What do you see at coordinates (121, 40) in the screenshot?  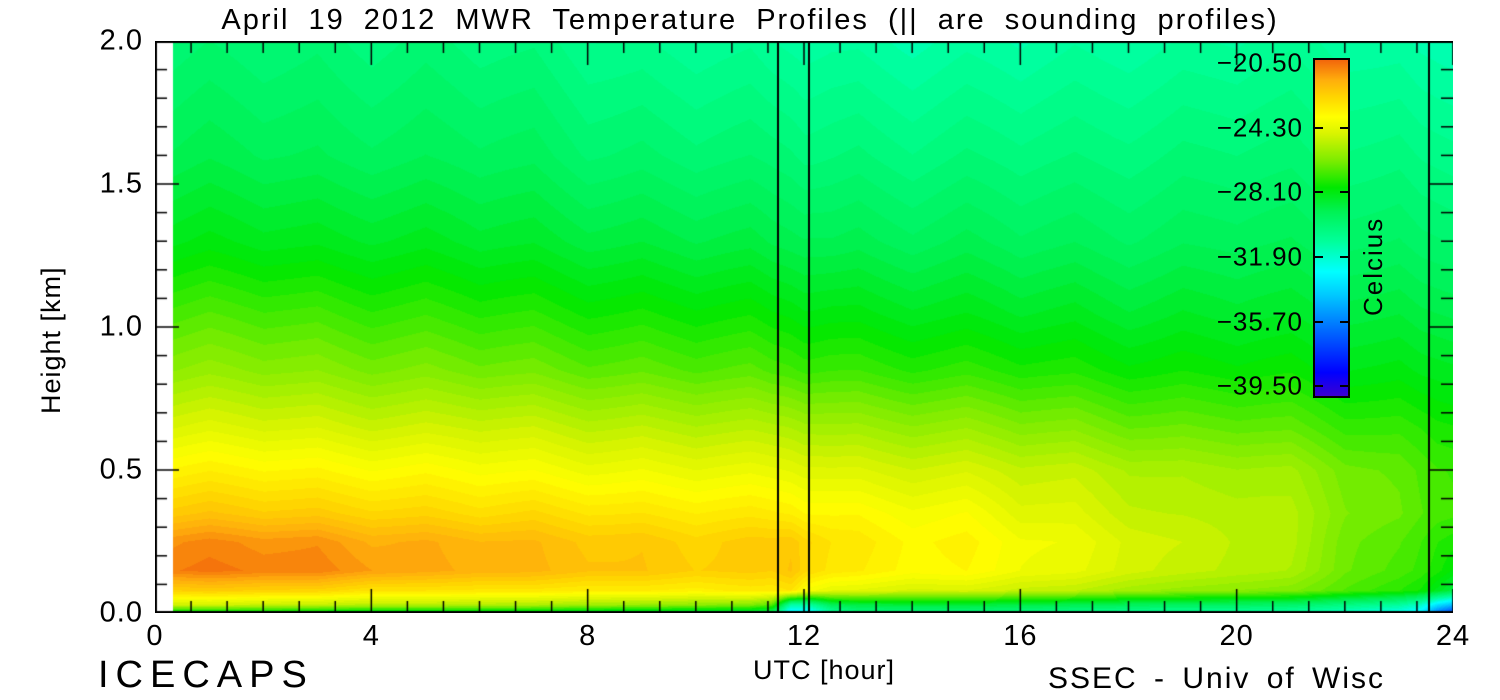 I see `y-tick-label: 2.0` at bounding box center [121, 40].